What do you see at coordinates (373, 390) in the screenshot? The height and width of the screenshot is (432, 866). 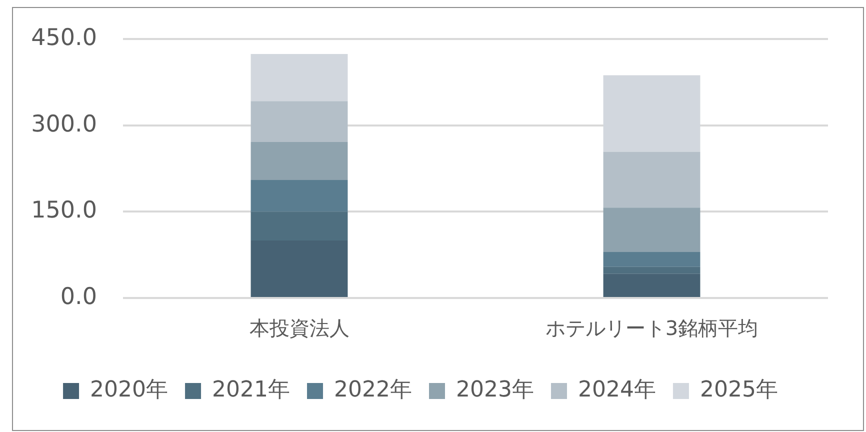 I see `legend-label: 2022年` at bounding box center [373, 390].